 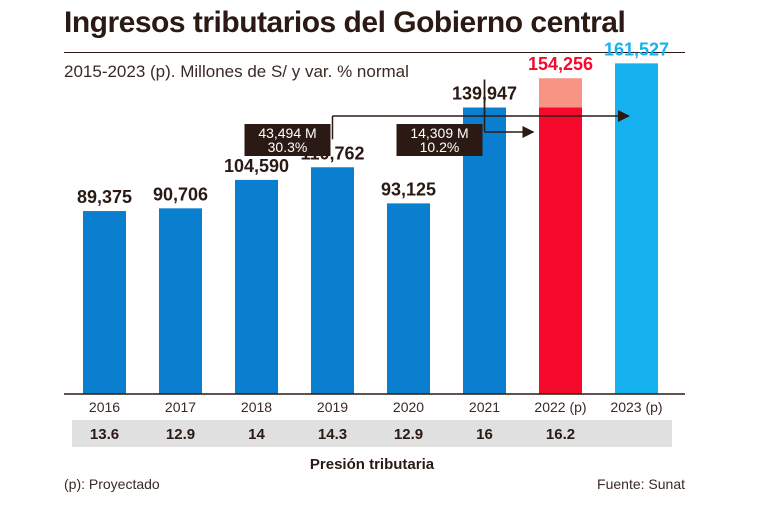 What do you see at coordinates (104, 407) in the screenshot?
I see `x-tick-label: 2016` at bounding box center [104, 407].